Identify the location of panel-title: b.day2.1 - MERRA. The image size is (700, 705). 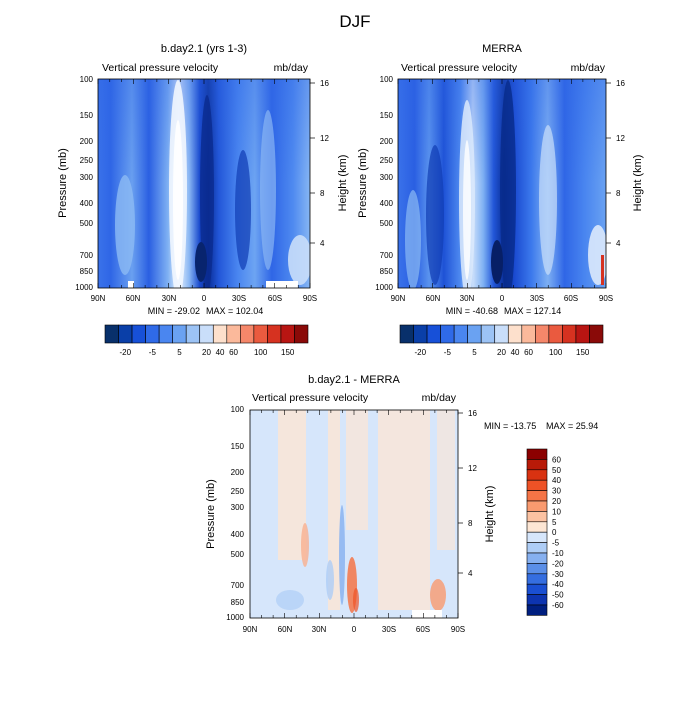
(354, 380).